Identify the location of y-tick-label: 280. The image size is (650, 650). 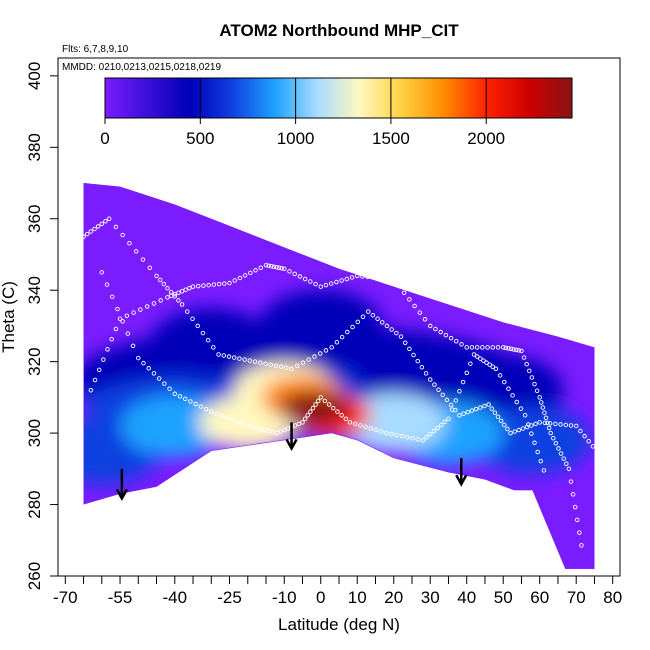
(34, 504).